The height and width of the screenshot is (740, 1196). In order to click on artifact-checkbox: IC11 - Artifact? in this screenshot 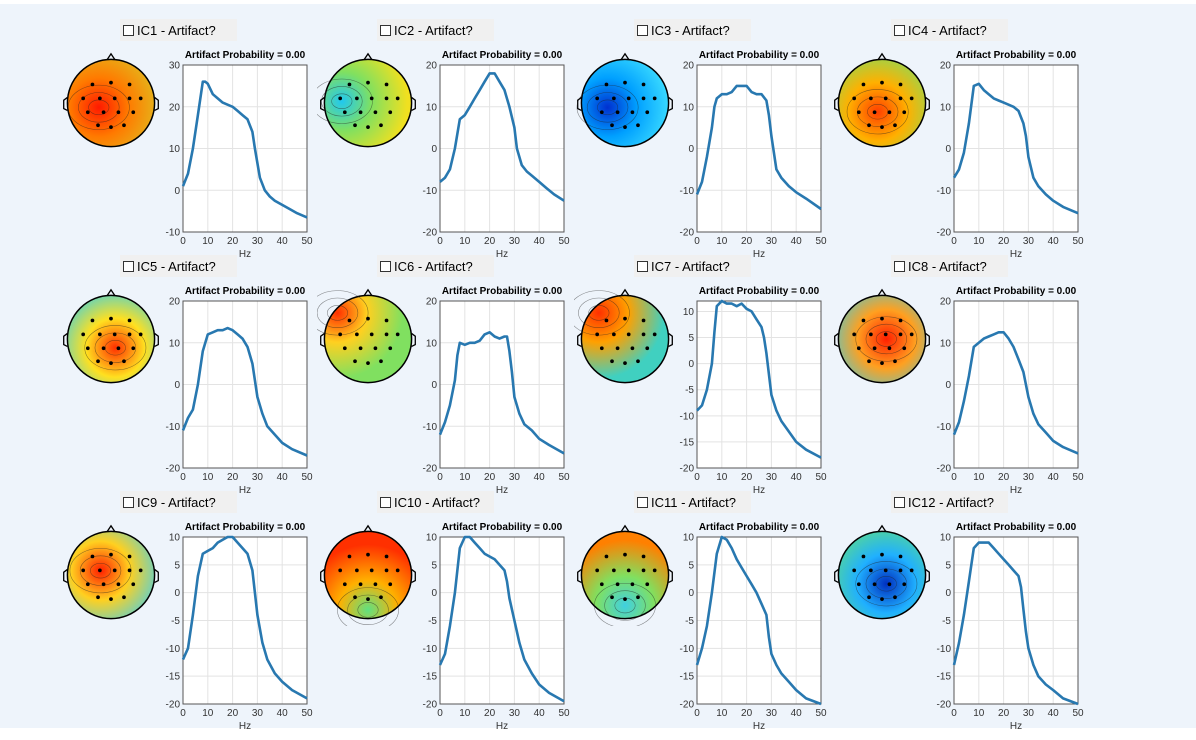, I will do `click(692, 502)`.